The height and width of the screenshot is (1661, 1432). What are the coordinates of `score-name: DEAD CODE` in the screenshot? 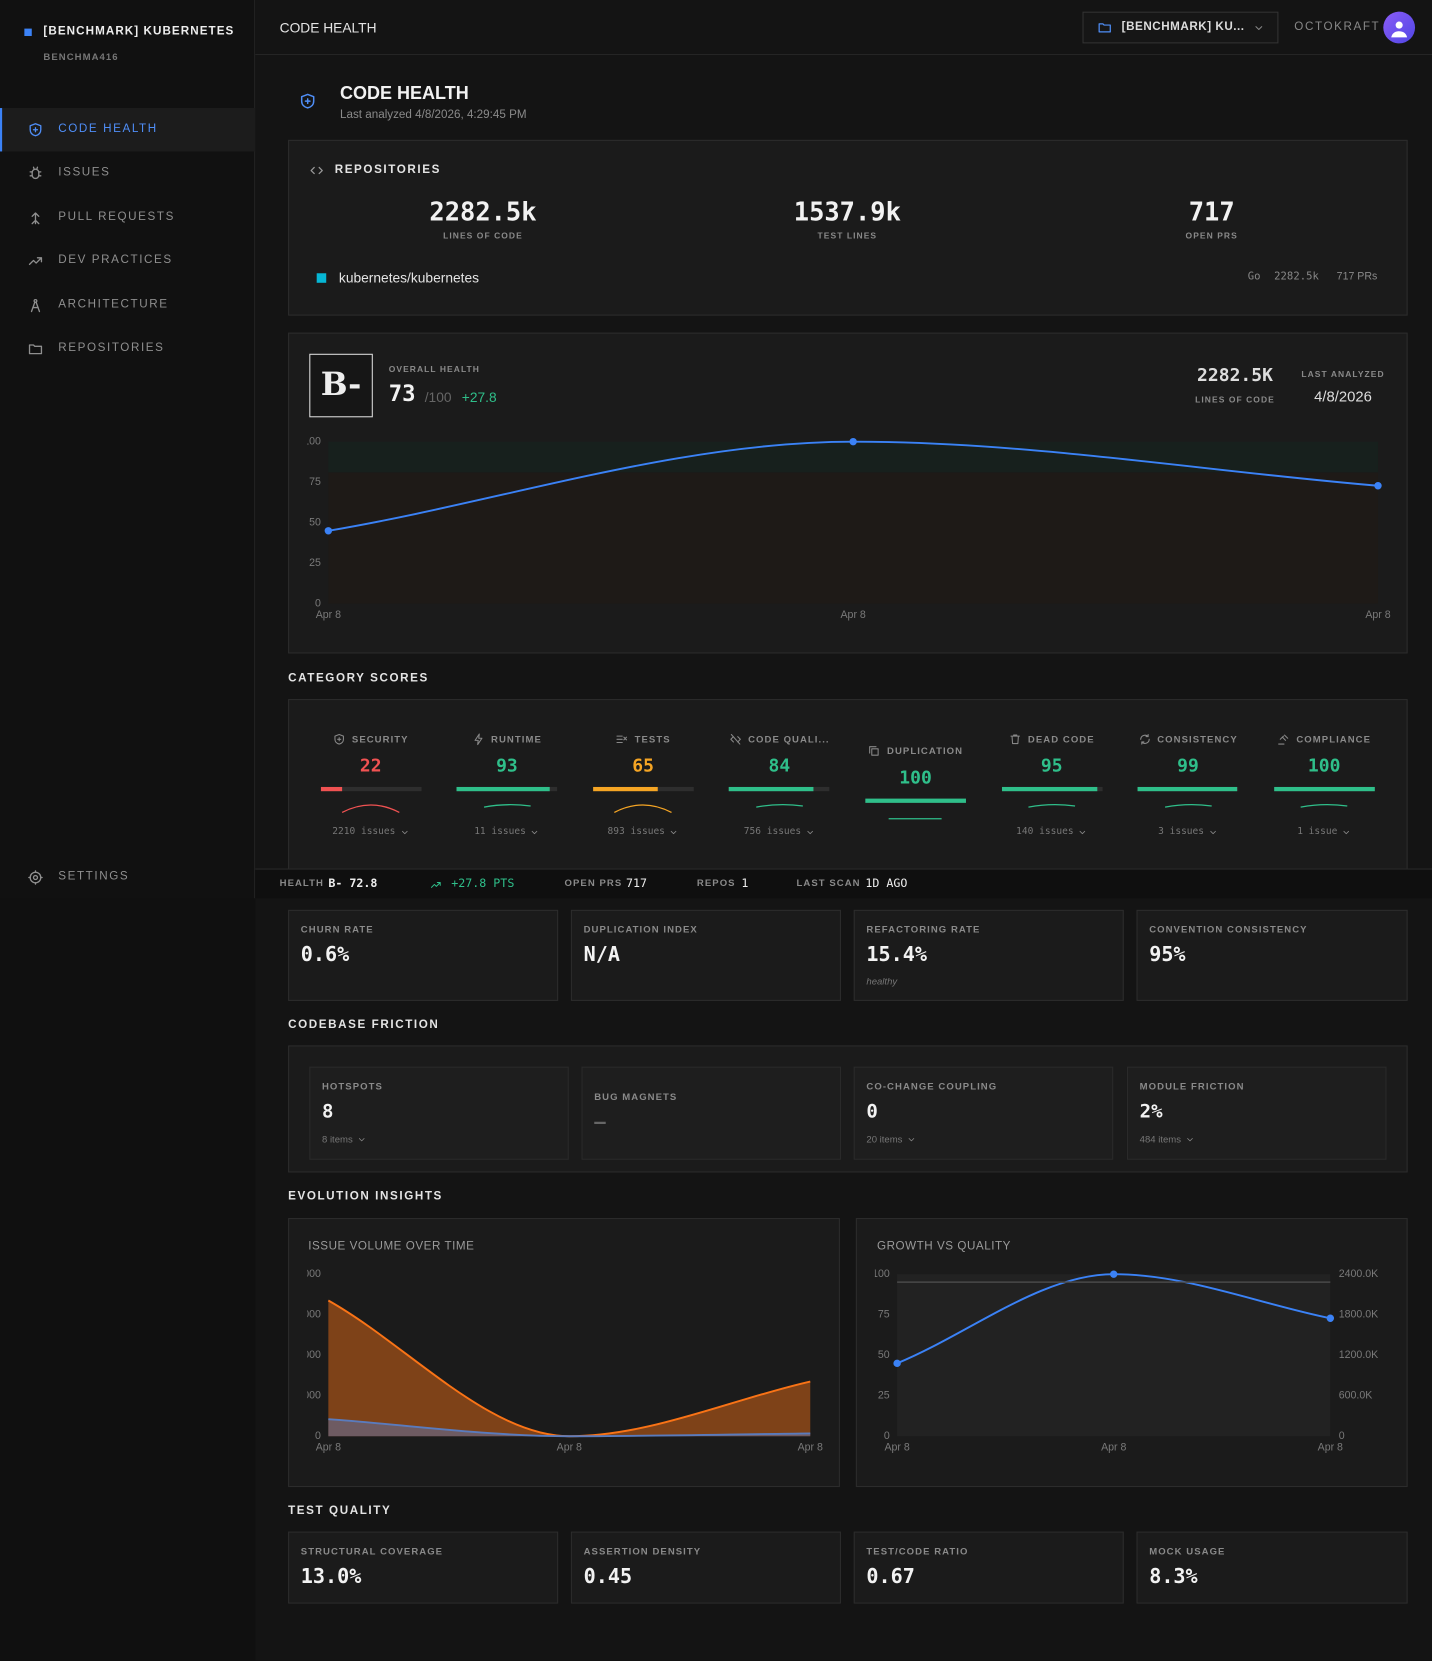 It's located at (1052, 739).